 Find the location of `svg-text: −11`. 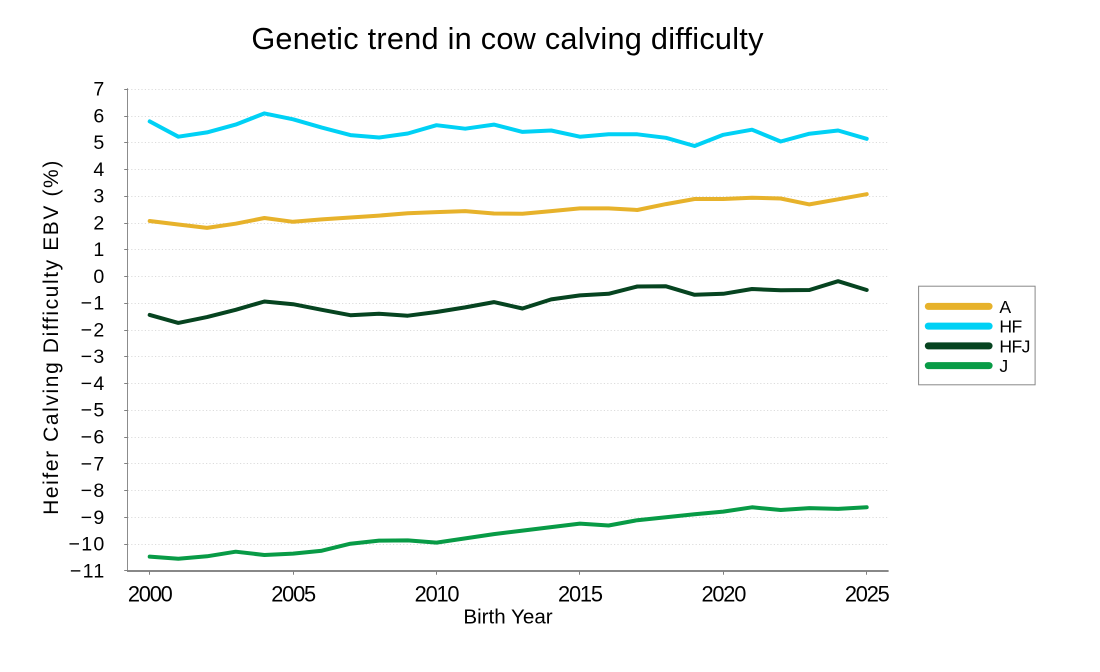

svg-text: −11 is located at coordinates (88, 571).